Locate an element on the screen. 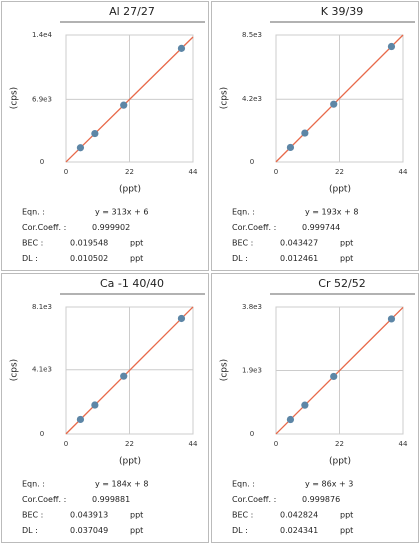 This screenshot has width=420, height=544. chart-title: Cr 52/52 is located at coordinates (341, 283).